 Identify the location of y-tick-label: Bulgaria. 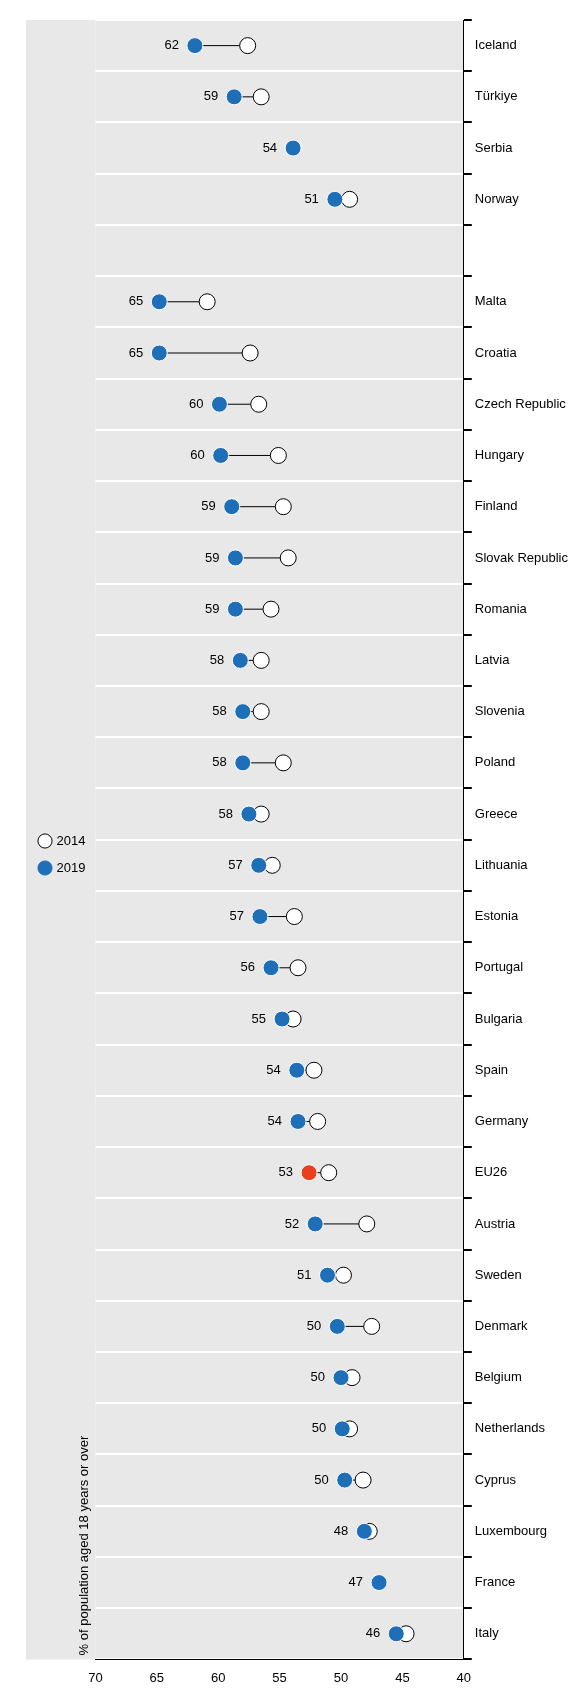
(499, 1018).